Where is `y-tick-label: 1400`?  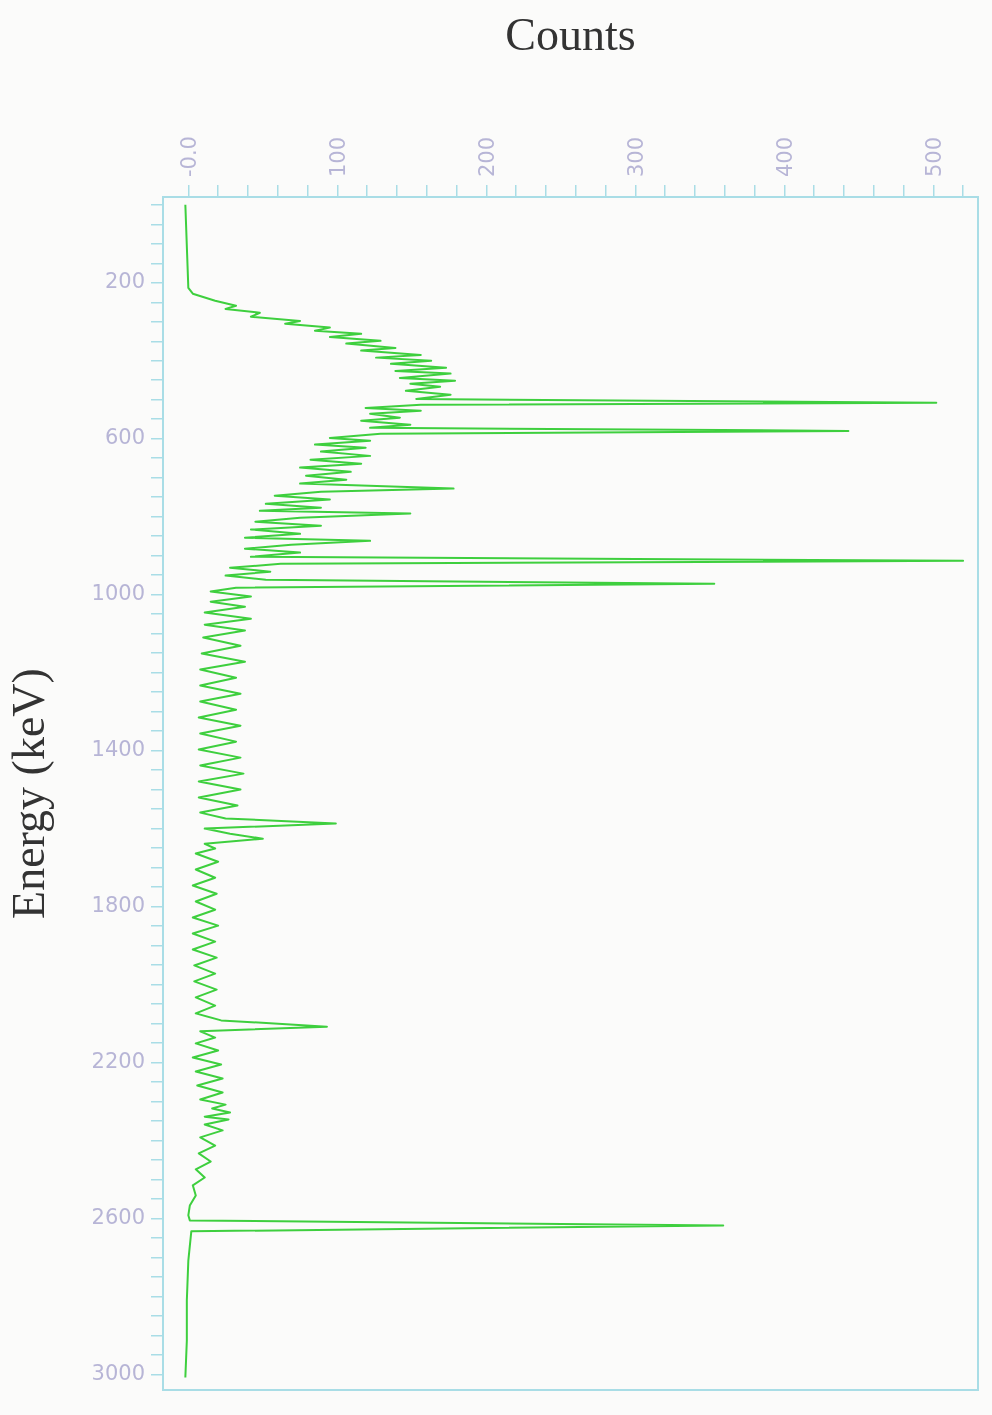
y-tick-label: 1400 is located at coordinates (118, 749).